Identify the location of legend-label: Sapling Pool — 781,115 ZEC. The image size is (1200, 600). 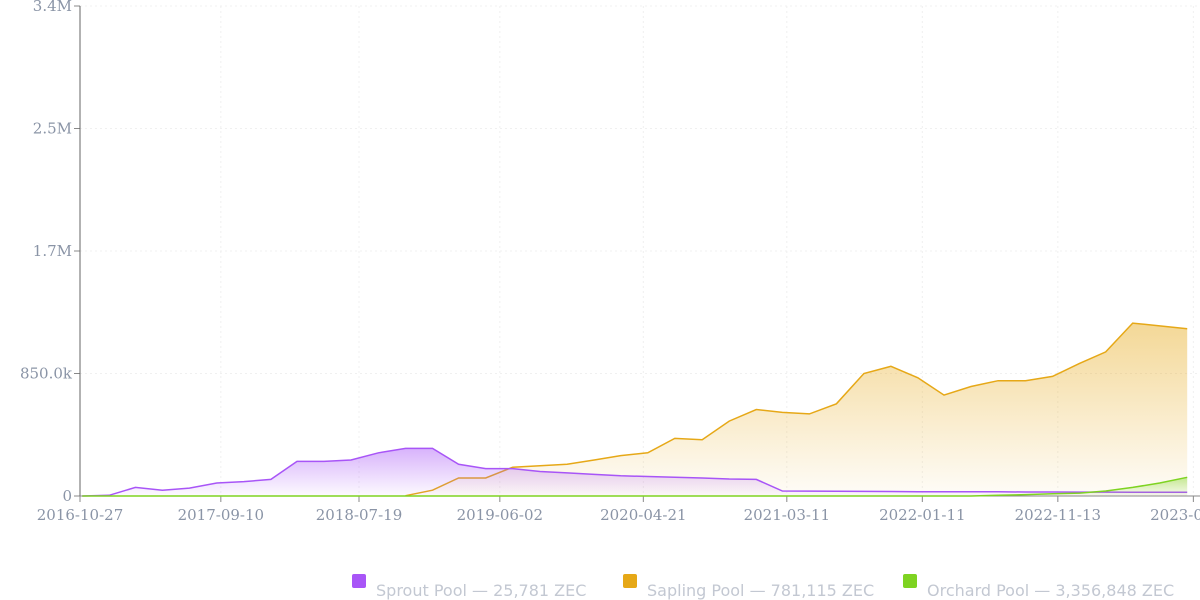
(760, 590).